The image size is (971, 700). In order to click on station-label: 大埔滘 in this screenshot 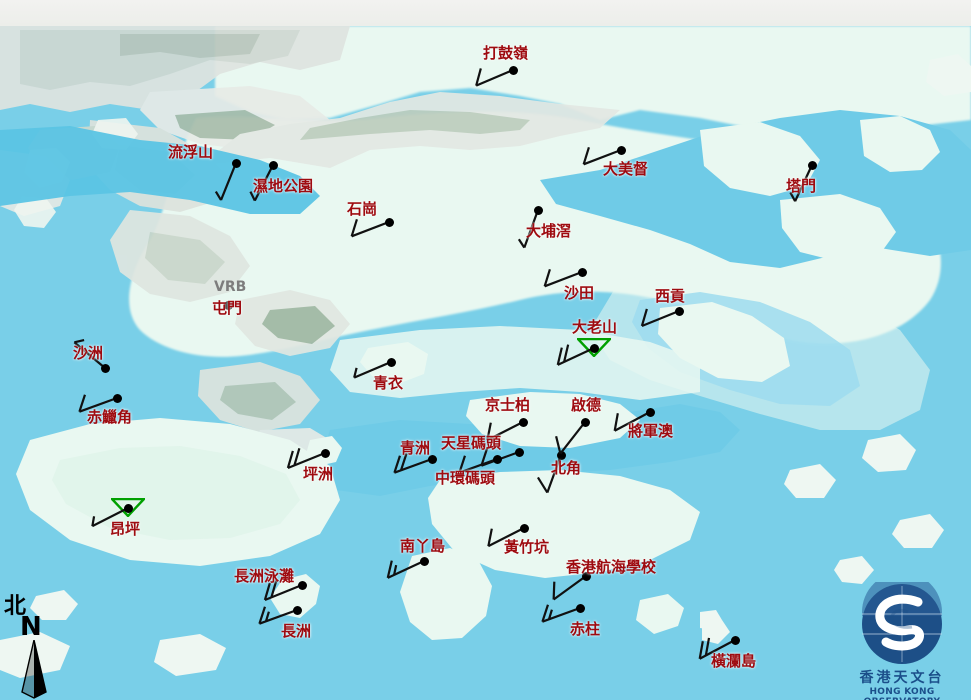, I will do `click(549, 231)`.